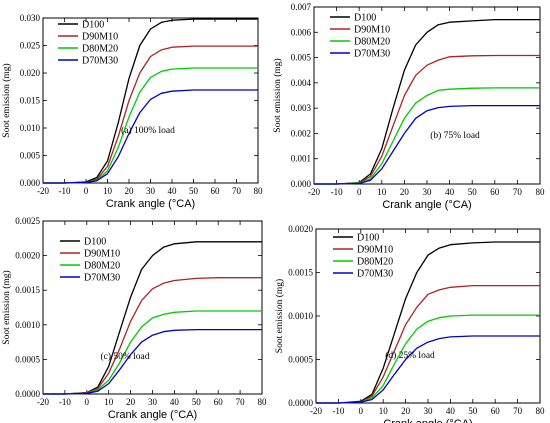 This screenshot has height=423, width=550. I want to click on y-tick-label: 0.010, so click(30, 128).